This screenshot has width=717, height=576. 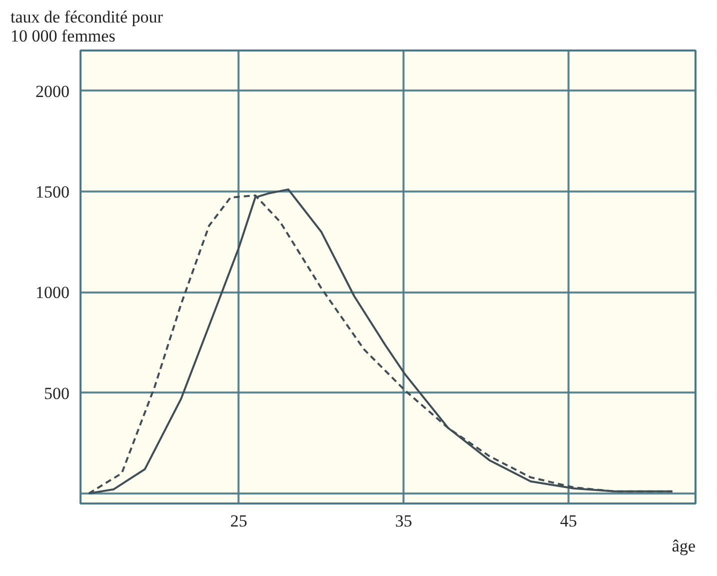 I want to click on y-tick-label: 2000, so click(x=53, y=91).